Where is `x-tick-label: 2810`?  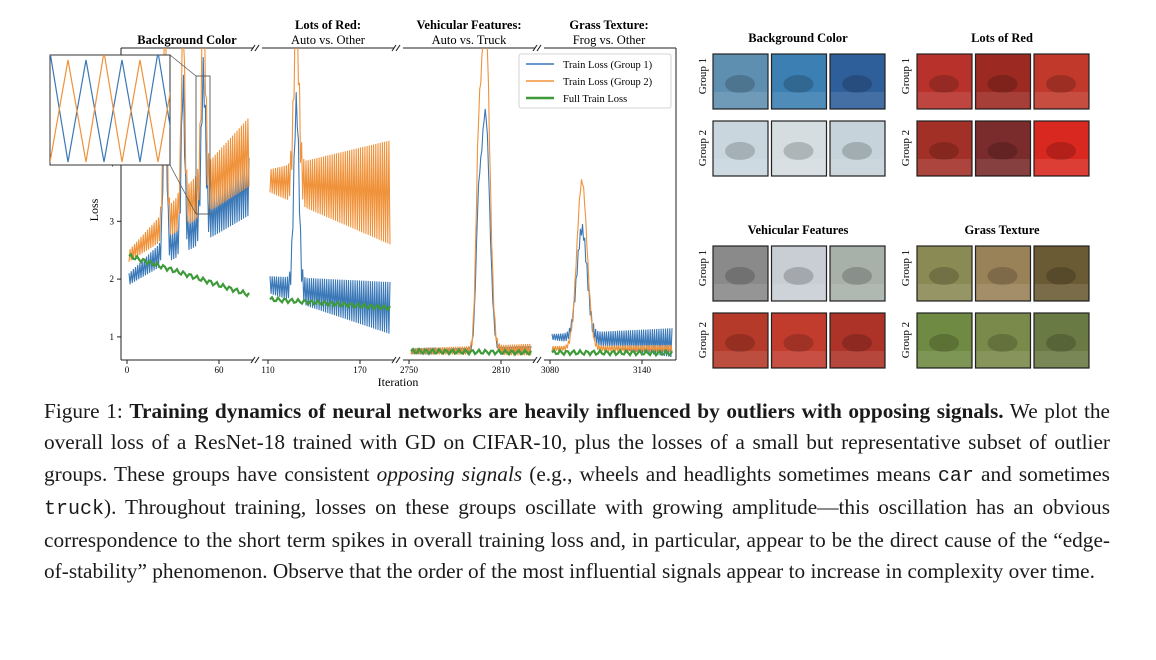 x-tick-label: 2810 is located at coordinates (501, 370).